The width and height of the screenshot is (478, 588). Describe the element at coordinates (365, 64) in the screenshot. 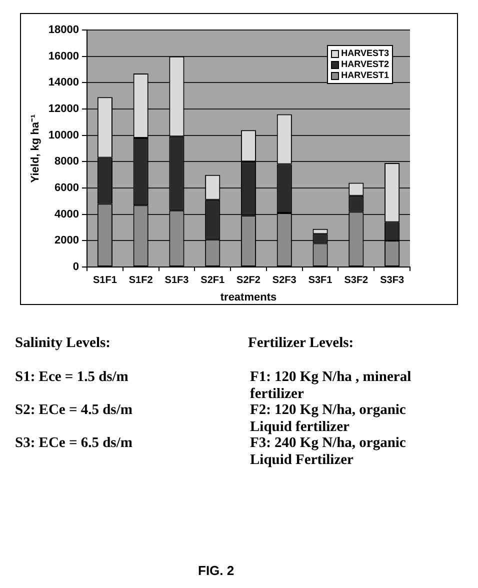

I see `legend-label: HARVEST2` at that location.